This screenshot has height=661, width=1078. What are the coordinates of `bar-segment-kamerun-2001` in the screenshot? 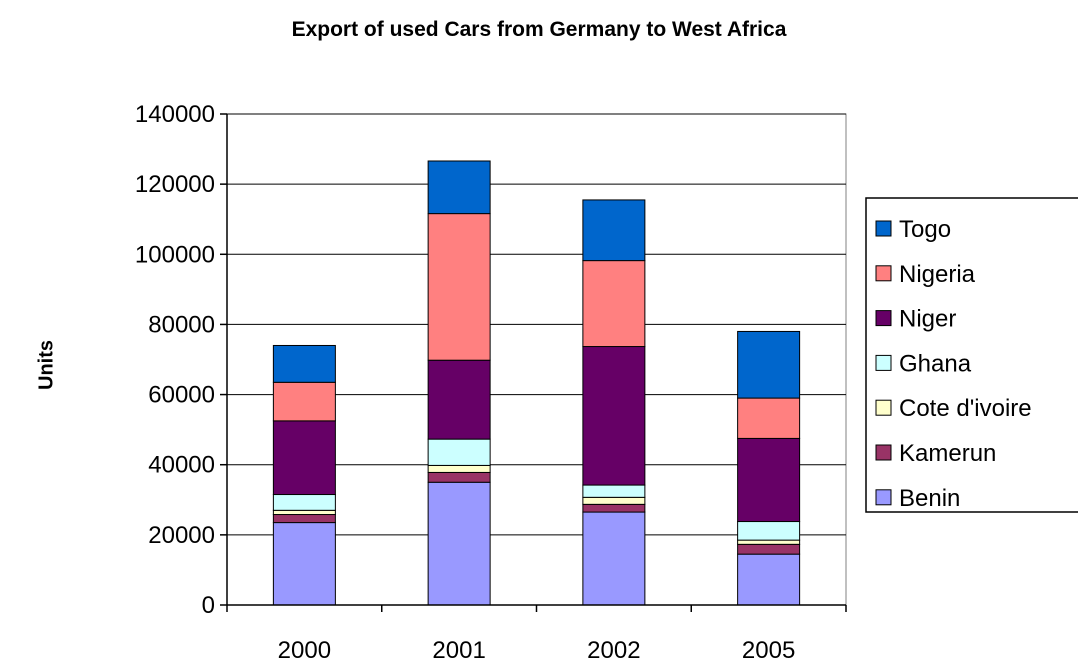 It's located at (459, 477).